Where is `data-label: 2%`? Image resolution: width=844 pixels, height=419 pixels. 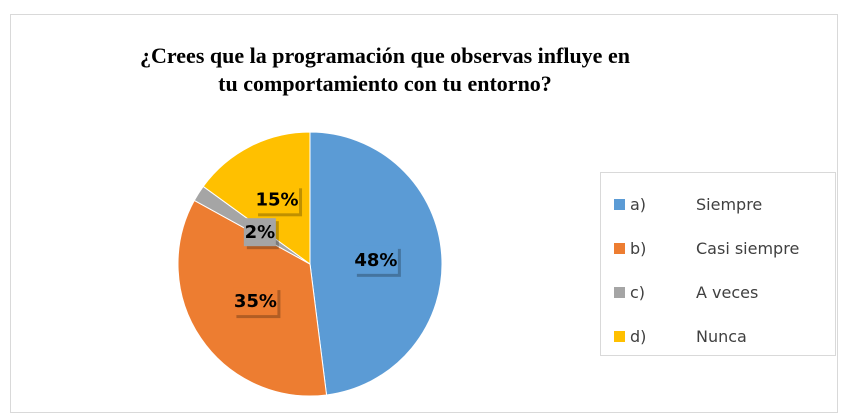 data-label: 2% is located at coordinates (260, 232).